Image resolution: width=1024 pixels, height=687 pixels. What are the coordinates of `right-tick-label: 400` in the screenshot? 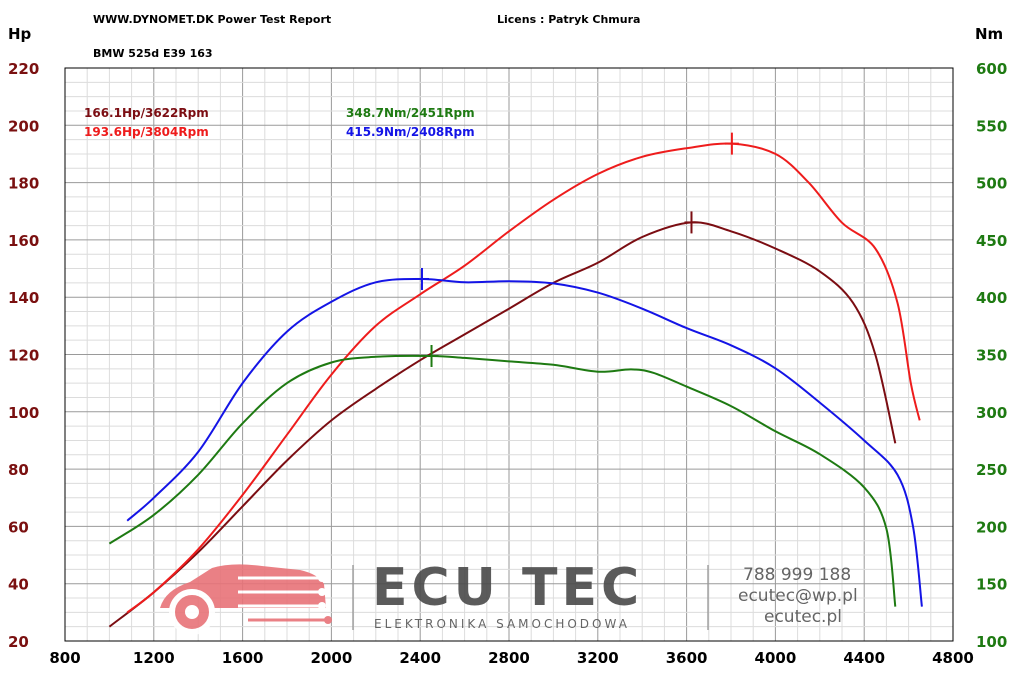 It's located at (991, 298).